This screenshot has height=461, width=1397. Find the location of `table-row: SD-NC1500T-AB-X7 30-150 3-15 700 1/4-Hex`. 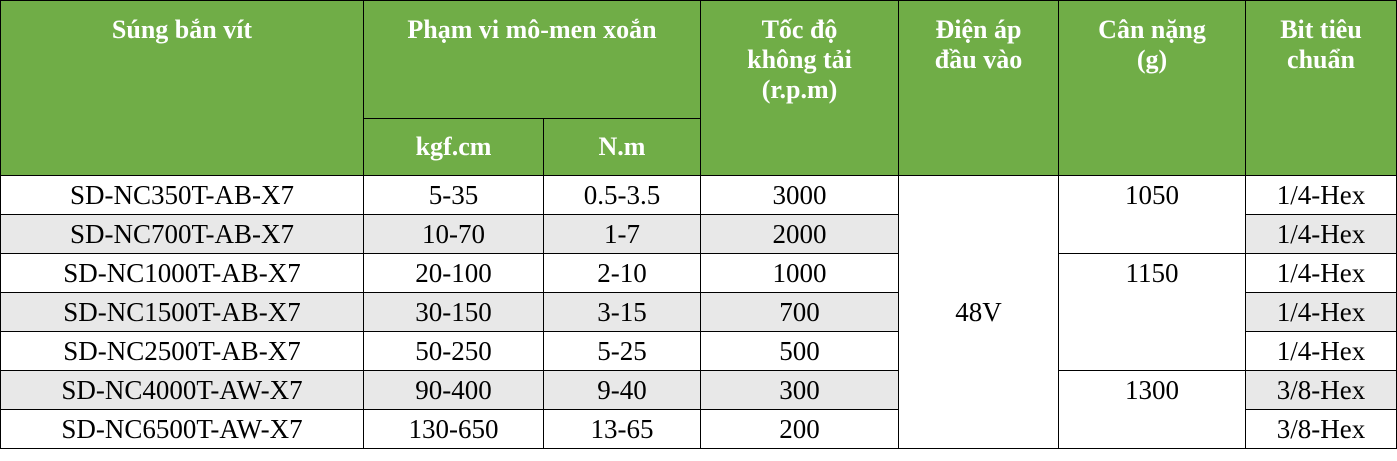

table-row: SD-NC1500T-AB-X7 30-150 3-15 700 1/4-Hex is located at coordinates (698, 312).